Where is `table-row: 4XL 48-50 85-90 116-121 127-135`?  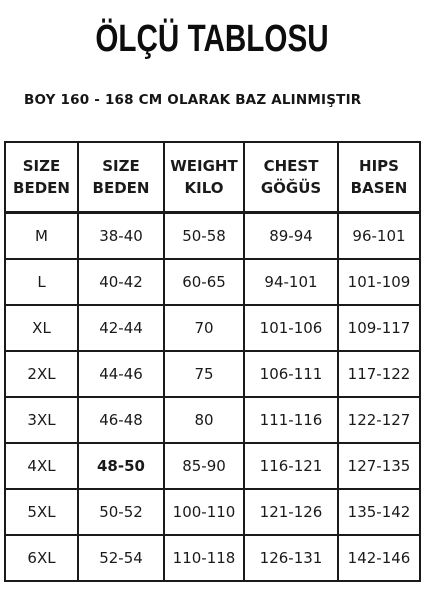
table-row: 4XL 48-50 85-90 116-121 127-135 is located at coordinates (212, 466).